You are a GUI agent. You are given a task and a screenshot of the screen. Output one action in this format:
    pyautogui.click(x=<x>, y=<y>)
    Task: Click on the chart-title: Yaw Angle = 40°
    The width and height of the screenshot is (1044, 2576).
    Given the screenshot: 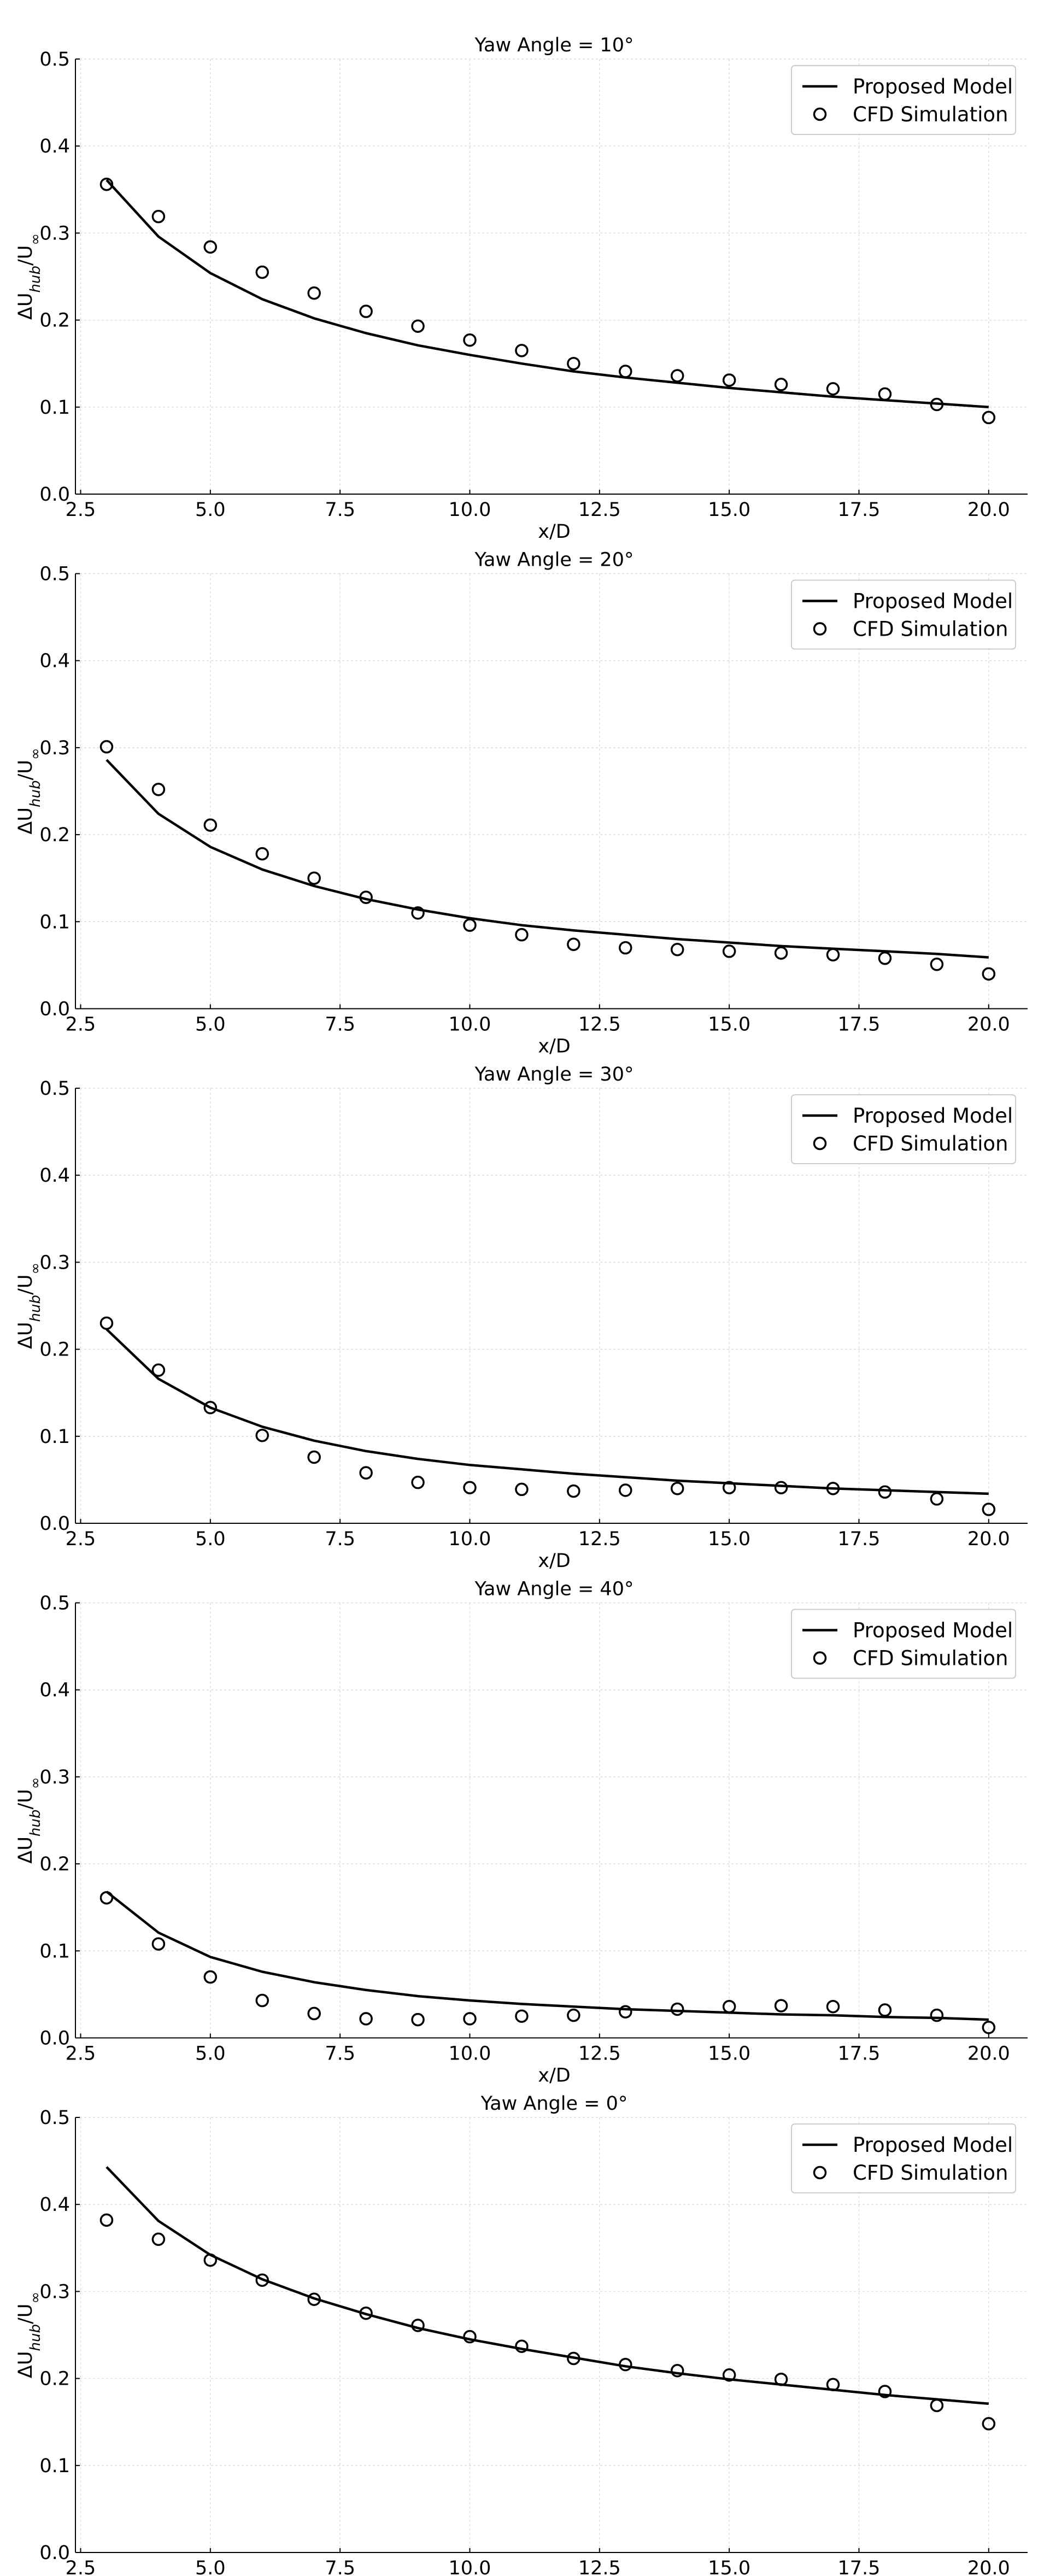 What is the action you would take?
    pyautogui.click(x=554, y=1589)
    